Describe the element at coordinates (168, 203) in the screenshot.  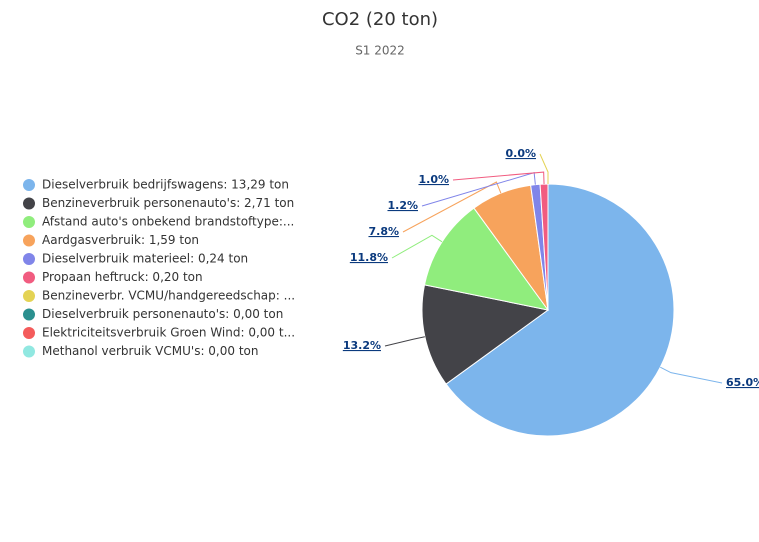
I see `legend-label: Benzineverbruik personenauto's: 2,71 ton` at that location.